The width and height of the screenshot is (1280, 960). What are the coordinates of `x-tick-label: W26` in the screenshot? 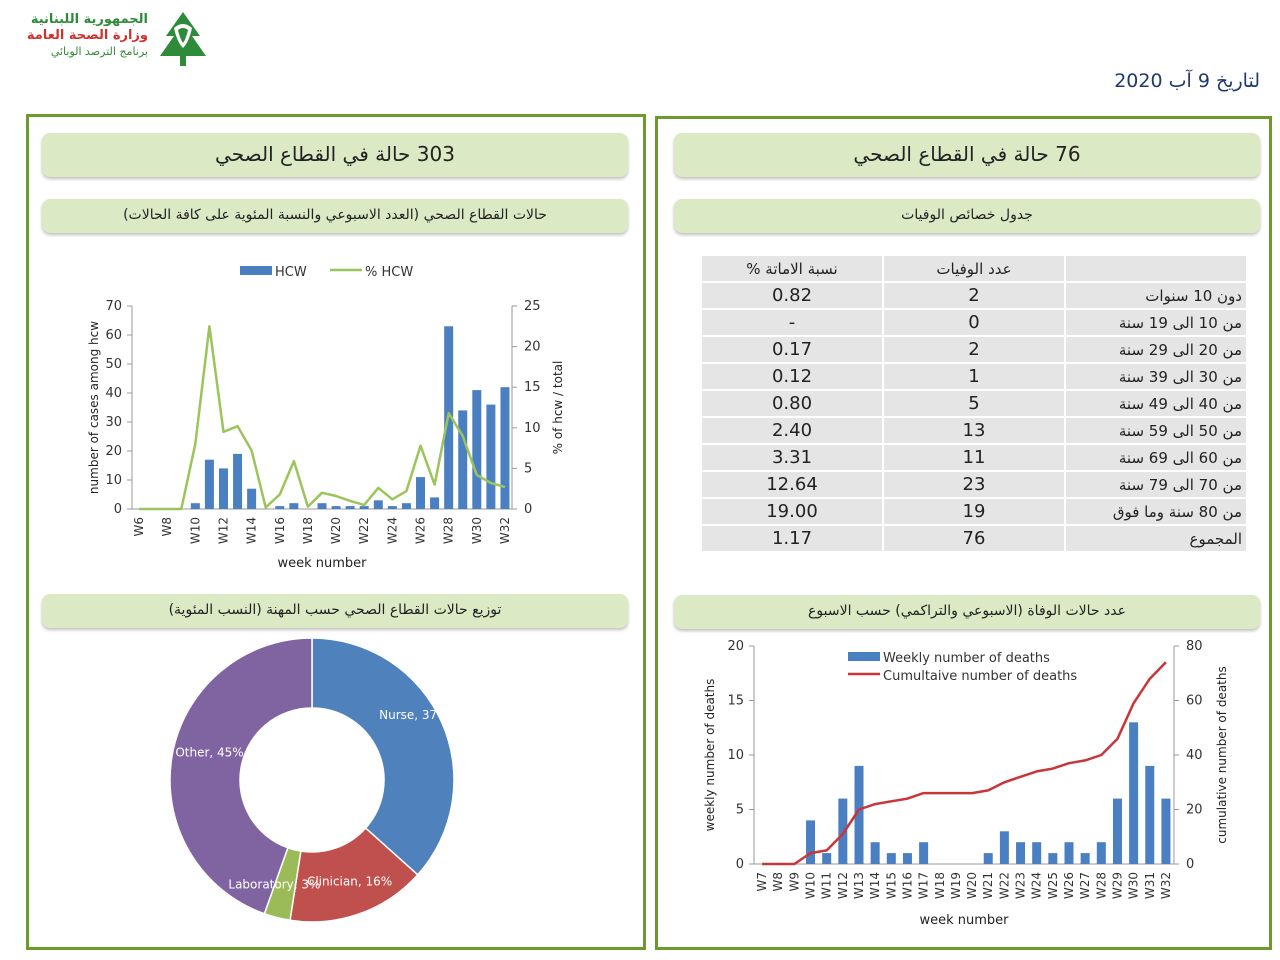 It's located at (1069, 885).